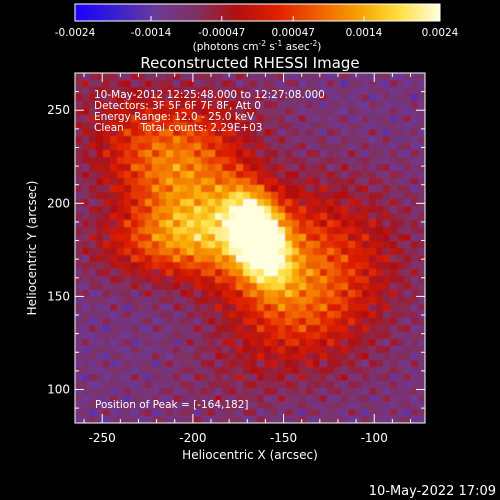 The width and height of the screenshot is (500, 500). Describe the element at coordinates (102, 438) in the screenshot. I see `x-tick-label: -250` at that location.